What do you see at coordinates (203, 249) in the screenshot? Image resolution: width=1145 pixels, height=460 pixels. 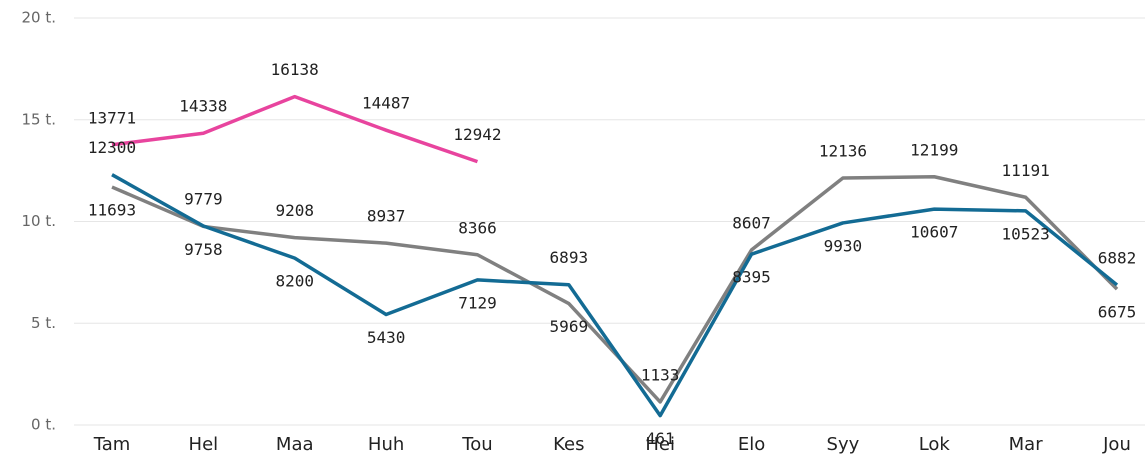 I see `data-label: 9758` at bounding box center [203, 249].